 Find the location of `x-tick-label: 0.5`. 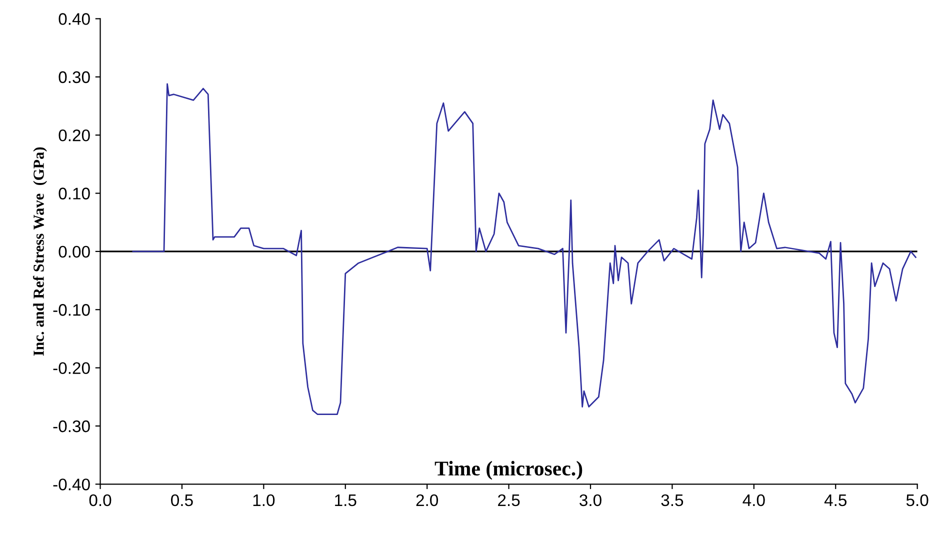

x-tick-label: 0.5 is located at coordinates (182, 500).